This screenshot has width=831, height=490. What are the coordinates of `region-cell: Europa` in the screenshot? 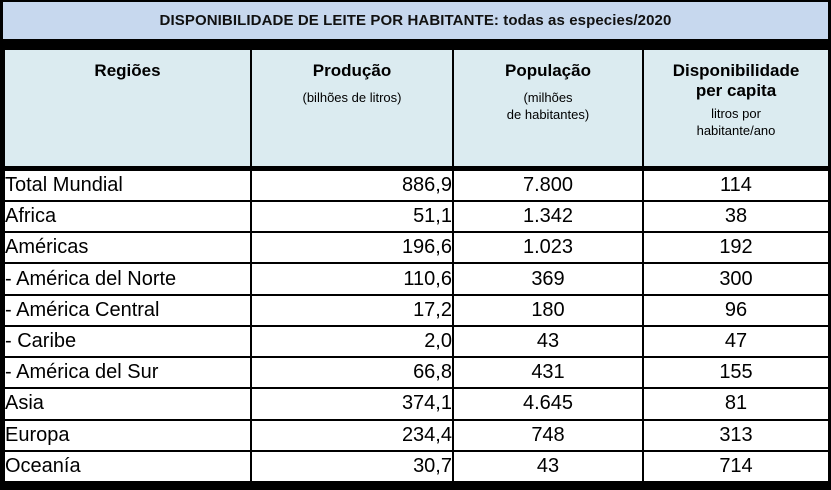 It's located at (127, 435).